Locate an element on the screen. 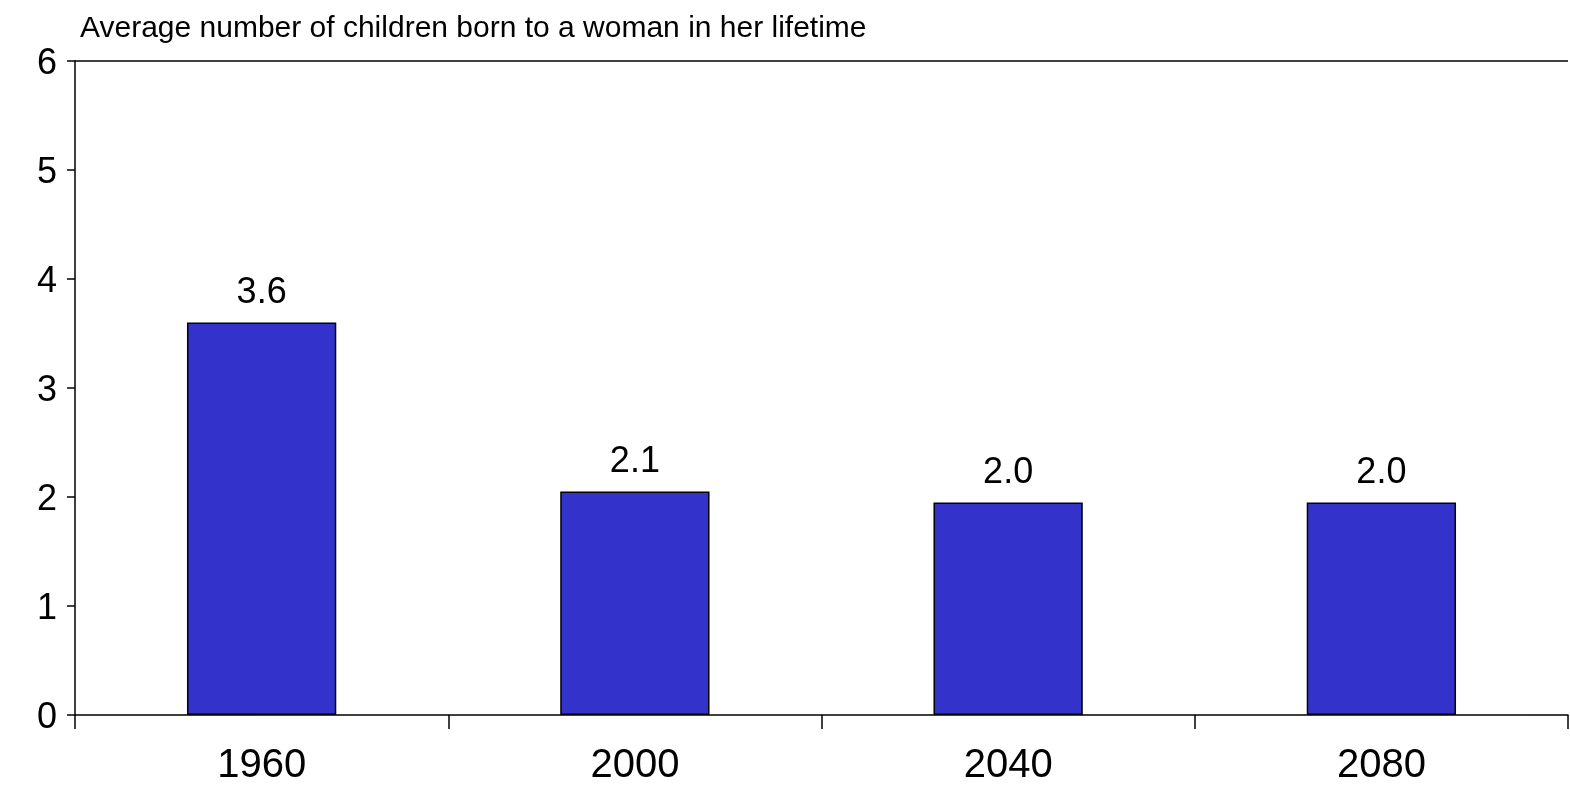 The height and width of the screenshot is (806, 1570). x-tick-label: 2080 is located at coordinates (1381, 763).